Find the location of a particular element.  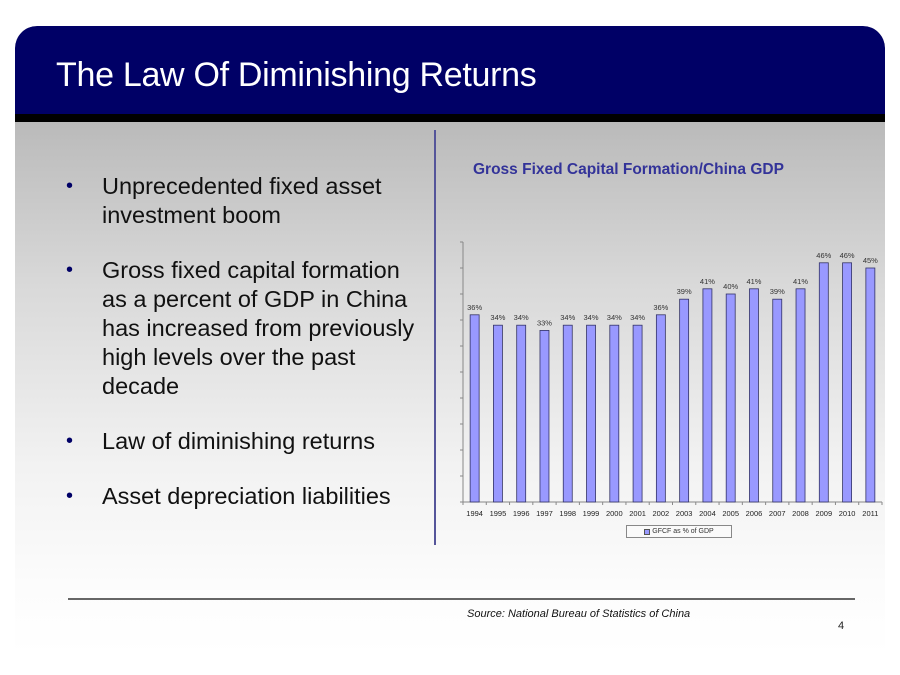

footer-rule is located at coordinates (461, 599).